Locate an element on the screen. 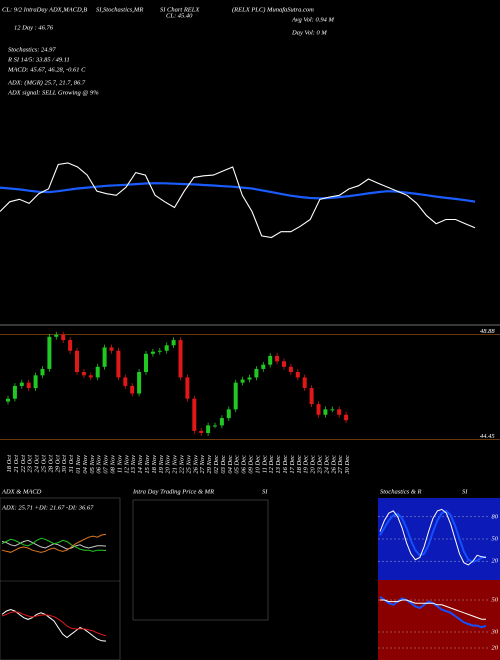 This screenshot has height=660, width=500. x-tick-label: 22 Oct is located at coordinates (23, 464).